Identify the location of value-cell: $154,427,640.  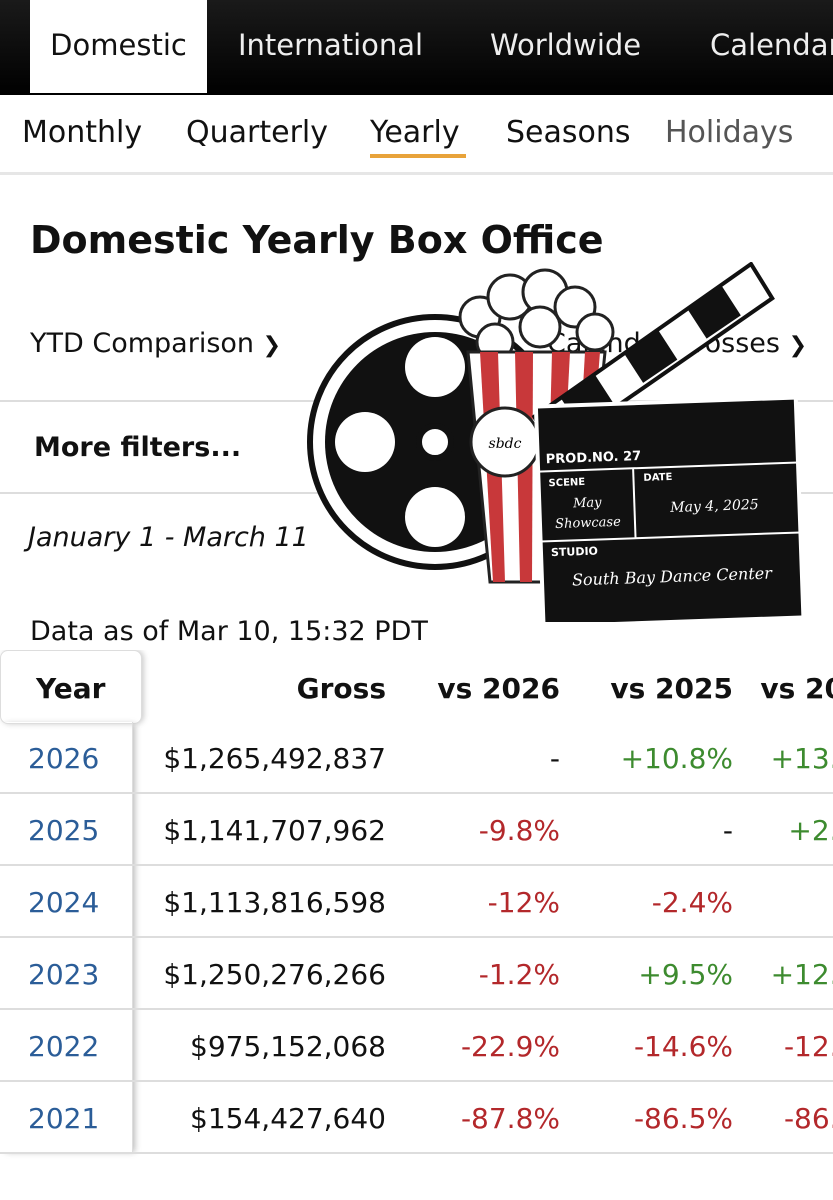
(288, 1118).